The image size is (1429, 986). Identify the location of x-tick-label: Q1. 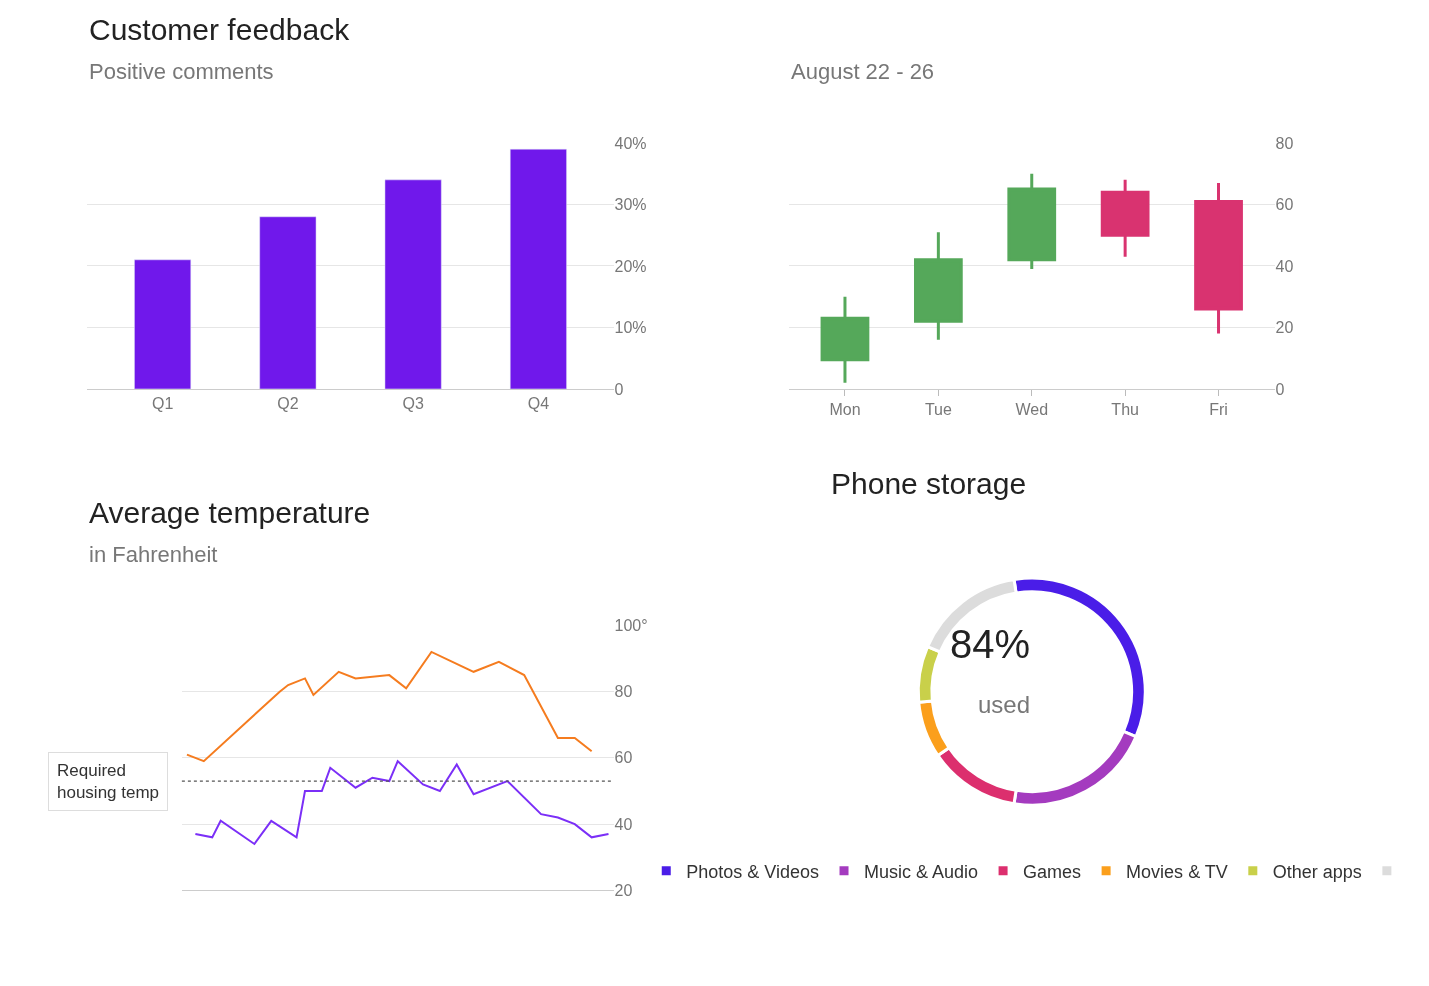
(162, 404).